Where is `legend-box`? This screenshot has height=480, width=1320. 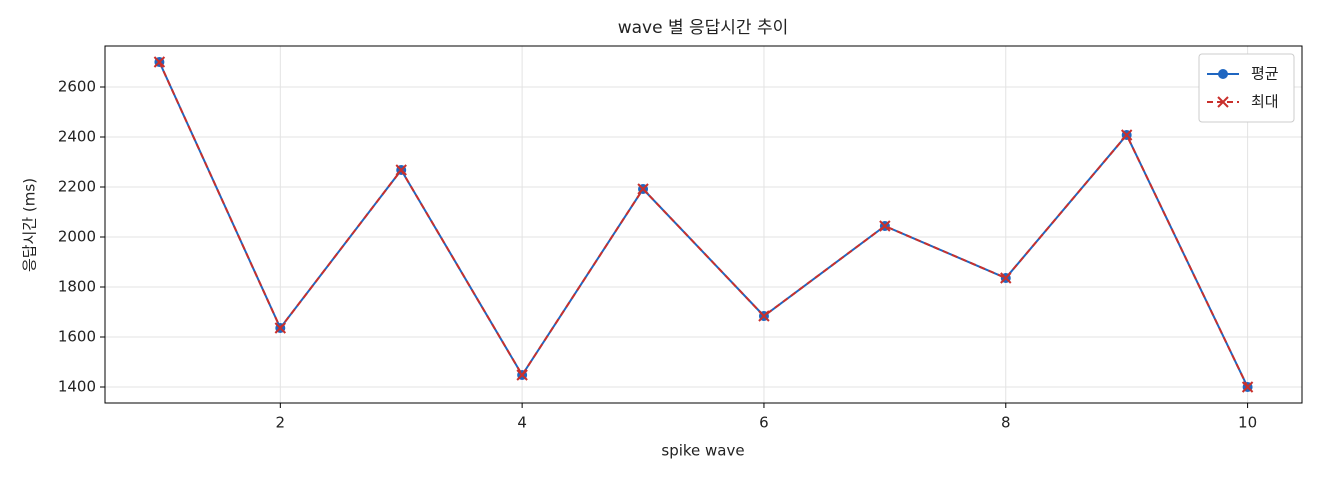 legend-box is located at coordinates (1246, 88).